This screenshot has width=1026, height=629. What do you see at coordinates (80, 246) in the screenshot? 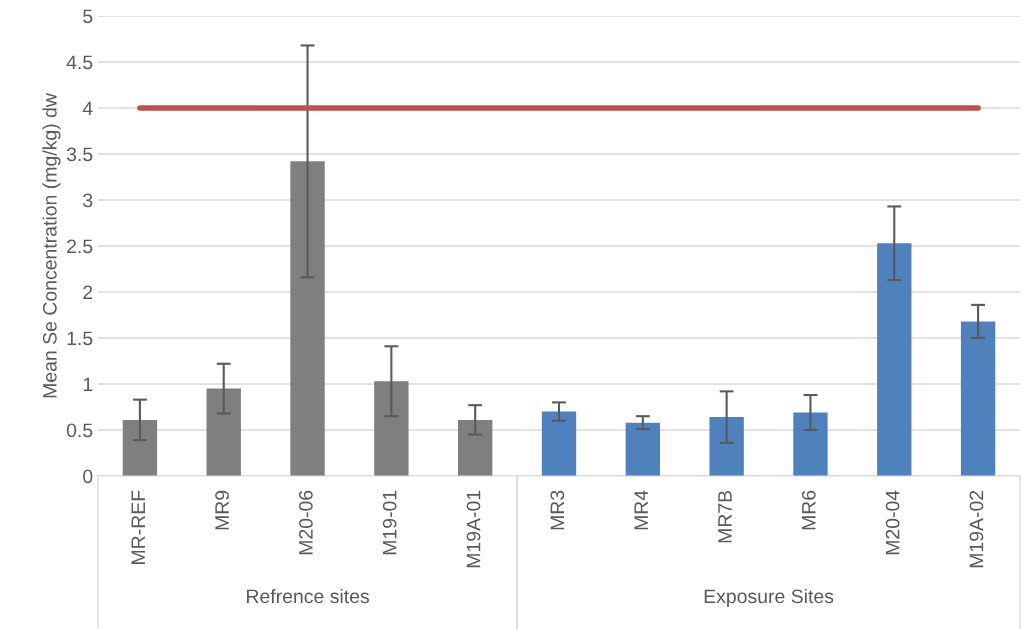
I see `y-tick-label: 2.5` at bounding box center [80, 246].